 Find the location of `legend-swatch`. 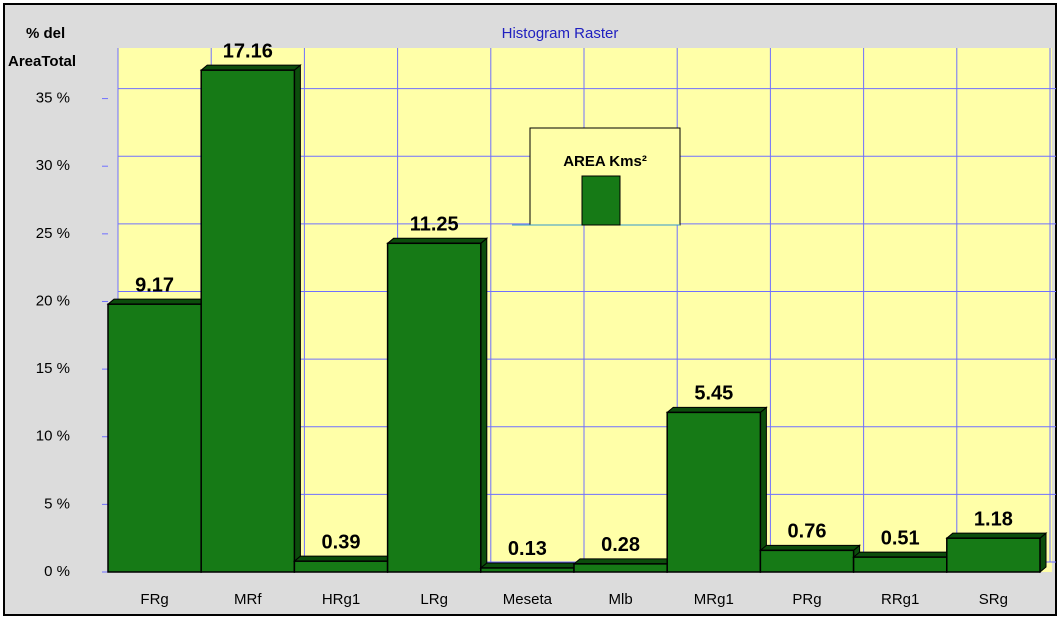

legend-swatch is located at coordinates (601, 200).